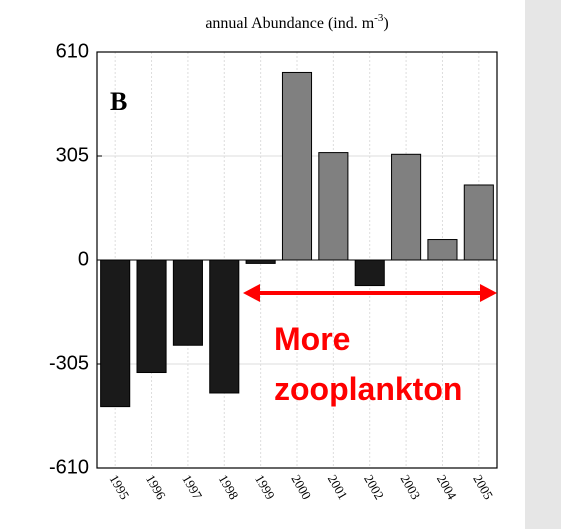 This screenshot has height=529, width=561. Describe the element at coordinates (265, 487) in the screenshot. I see `x-tick-label: 1999` at that location.